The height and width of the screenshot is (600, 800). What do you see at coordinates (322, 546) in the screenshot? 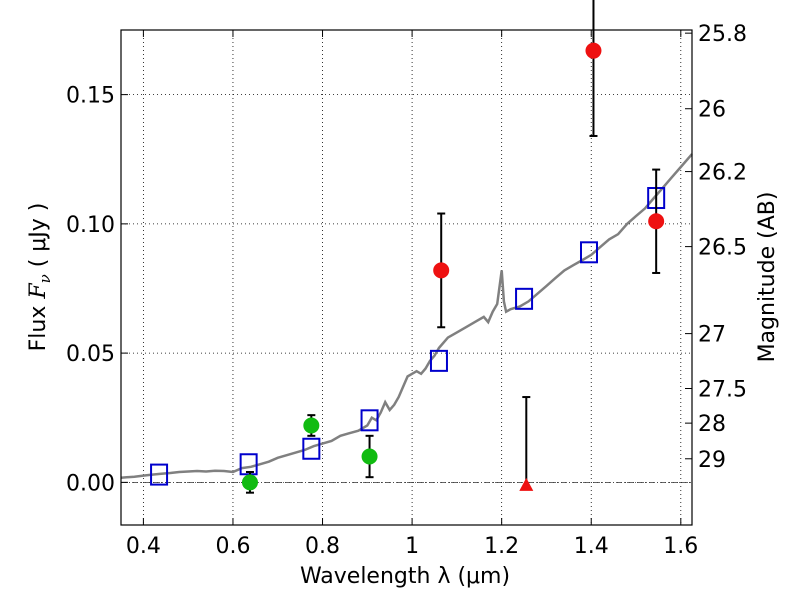
I see `x-tick-label: 0.8` at bounding box center [322, 546].